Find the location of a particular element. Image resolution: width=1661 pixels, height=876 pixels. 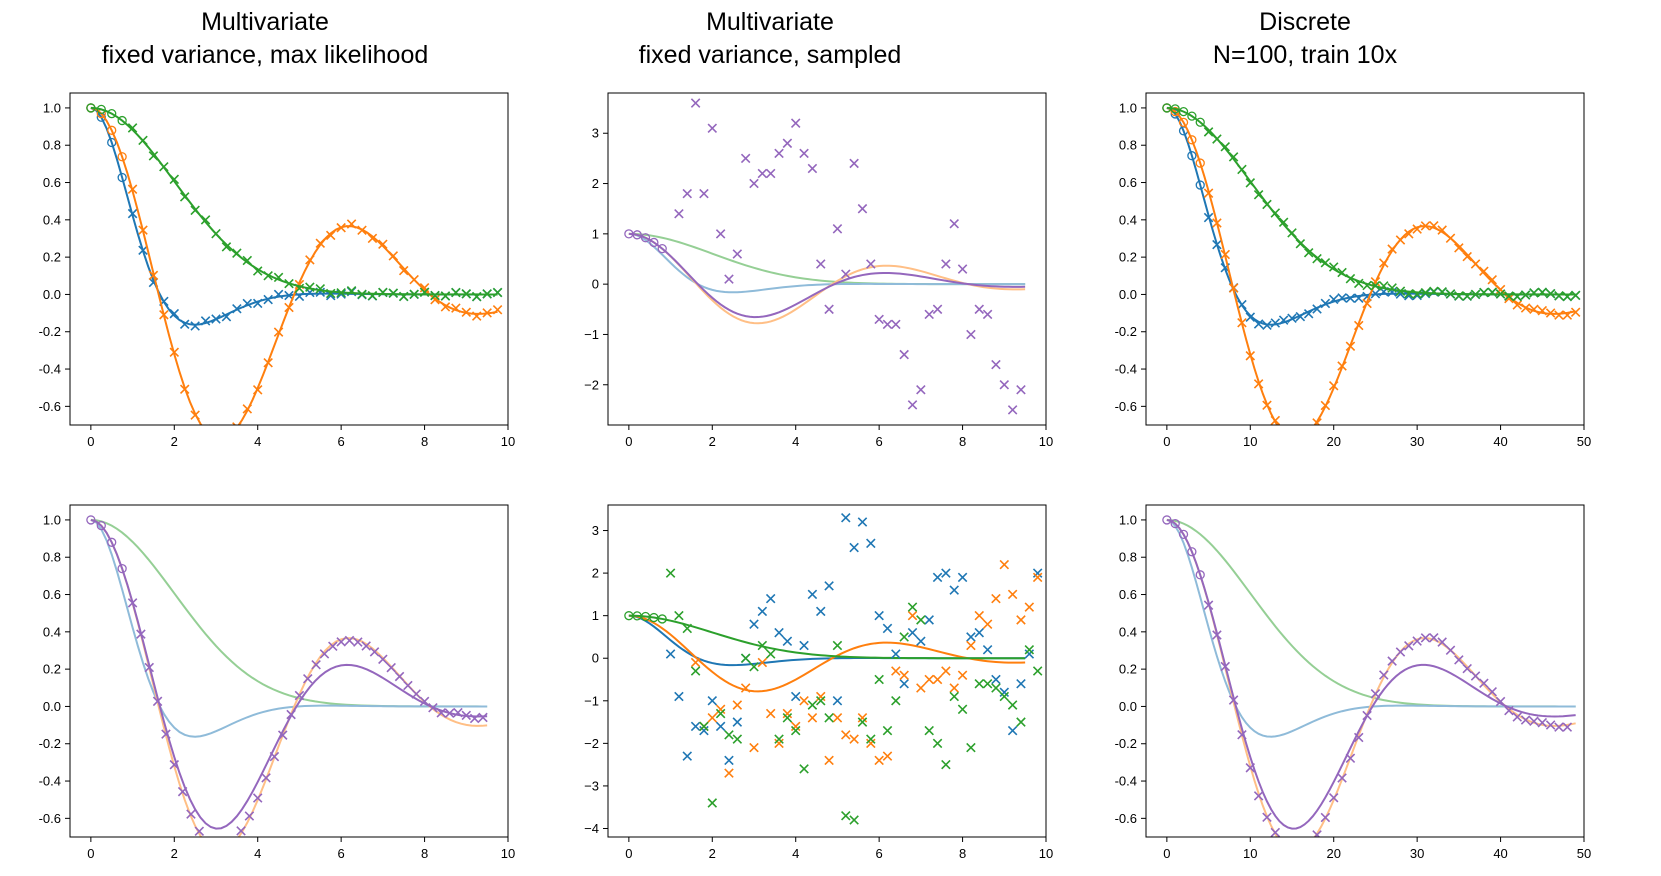

series-line-purple is located at coordinates (827, 275).